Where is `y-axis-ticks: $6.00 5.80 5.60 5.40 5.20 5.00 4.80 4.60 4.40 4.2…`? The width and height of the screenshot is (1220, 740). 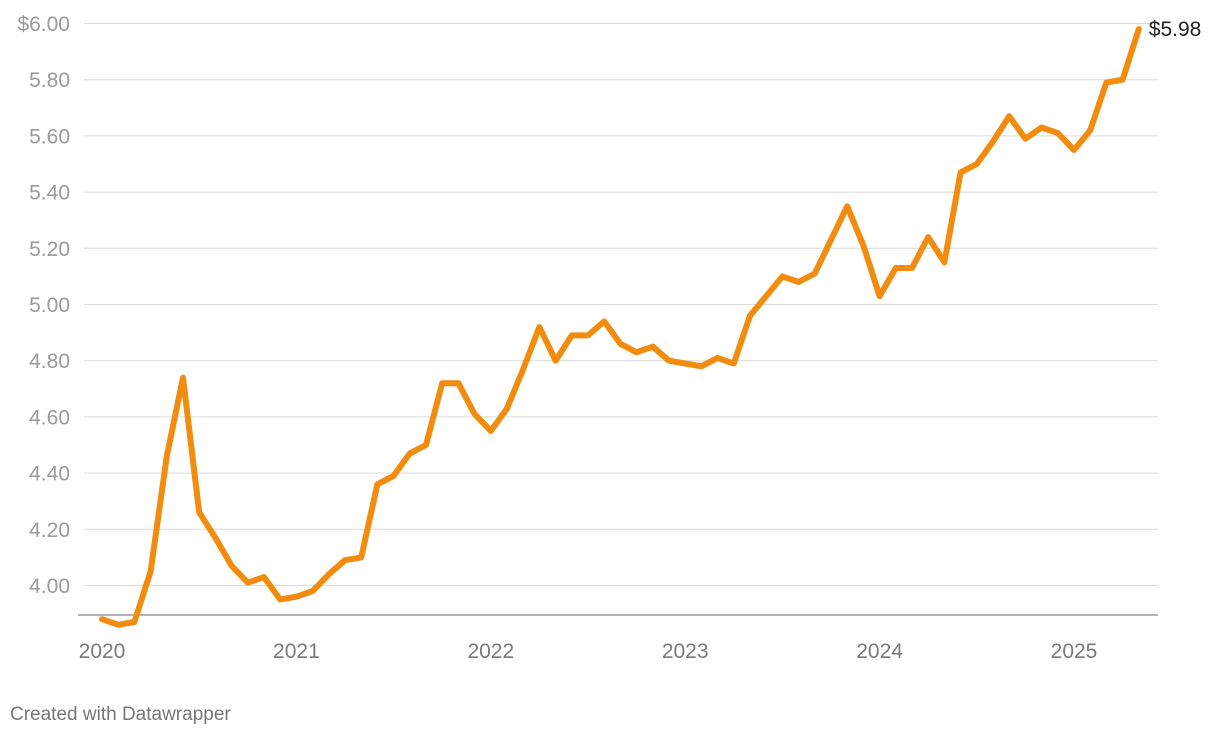 y-axis-ticks: $6.00 5.80 5.60 5.40 5.20 5.00 4.80 4.60 4.40 4.2… is located at coordinates (43, 305).